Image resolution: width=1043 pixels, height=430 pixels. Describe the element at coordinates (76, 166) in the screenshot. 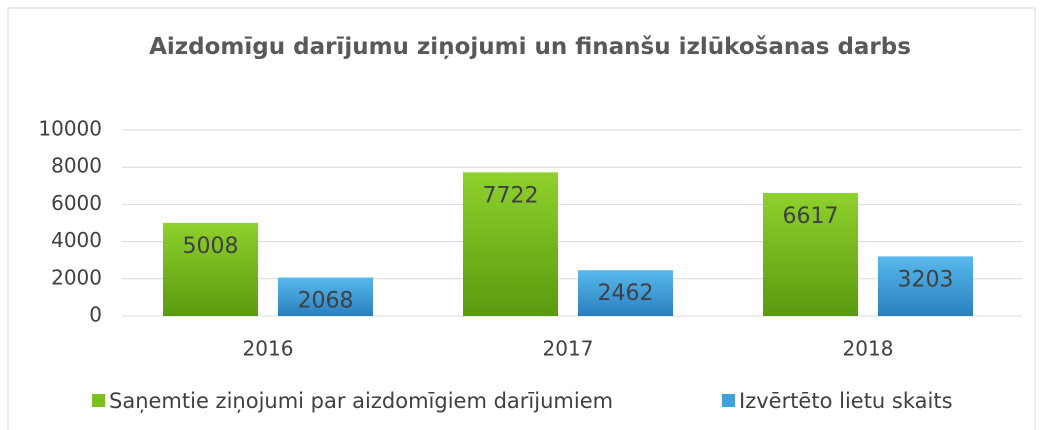

I see `y-tick-label: 8000` at that location.